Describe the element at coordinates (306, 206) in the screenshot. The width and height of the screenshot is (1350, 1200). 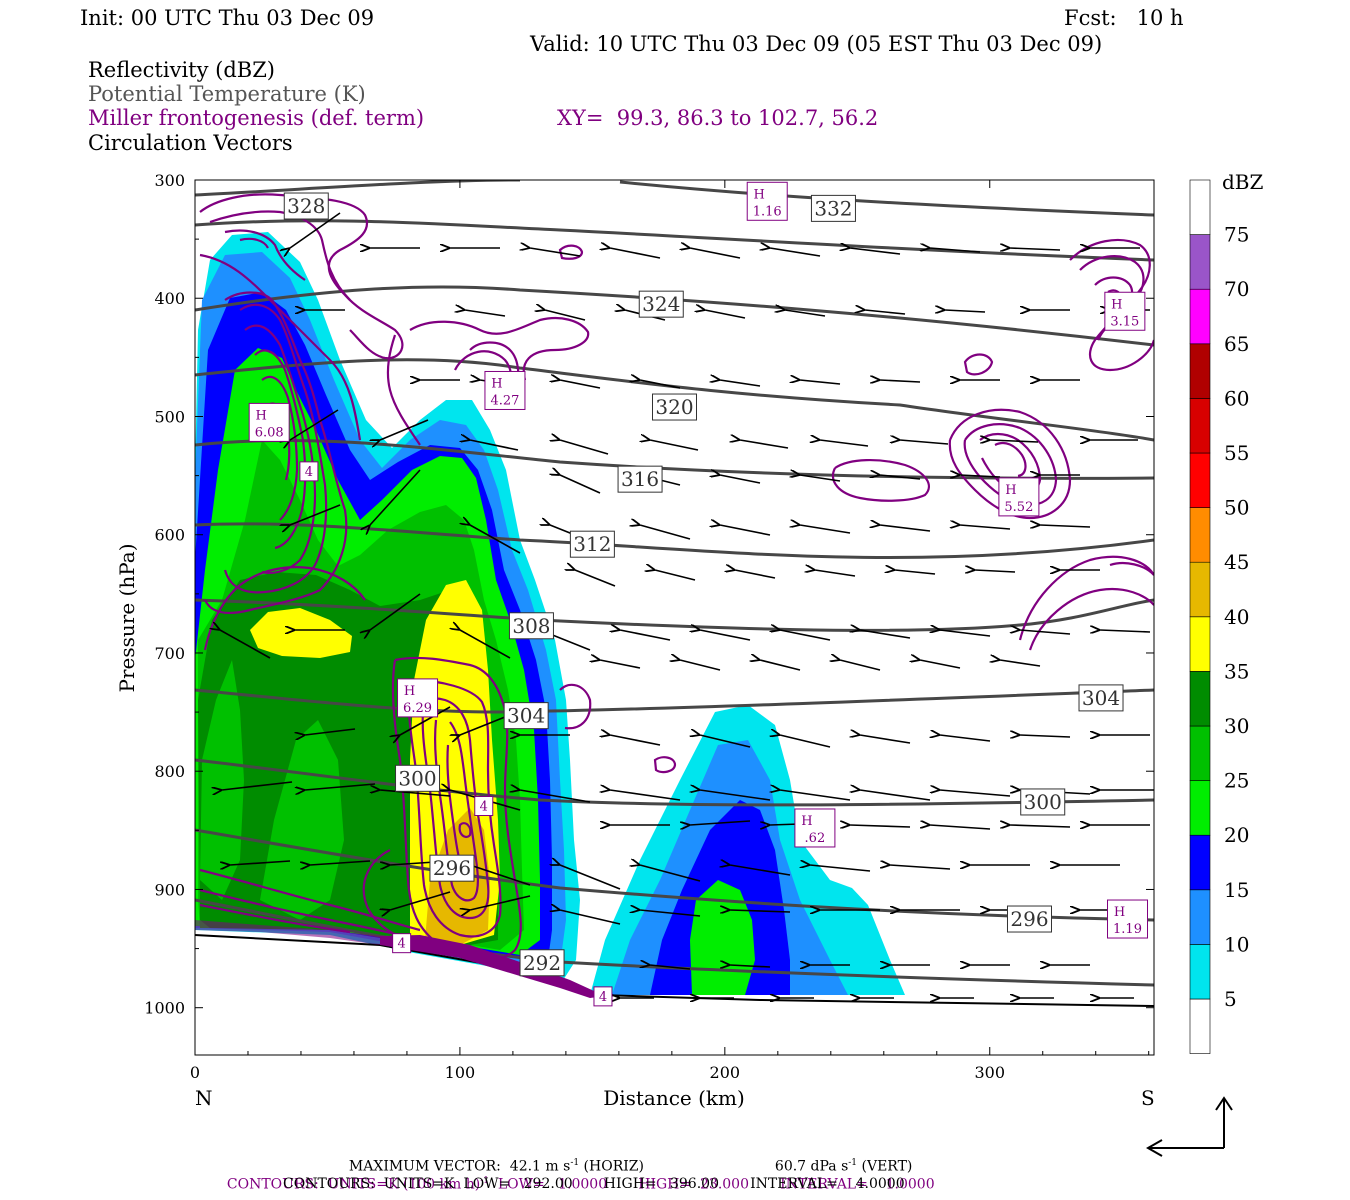
I see `theta-label: 328` at that location.